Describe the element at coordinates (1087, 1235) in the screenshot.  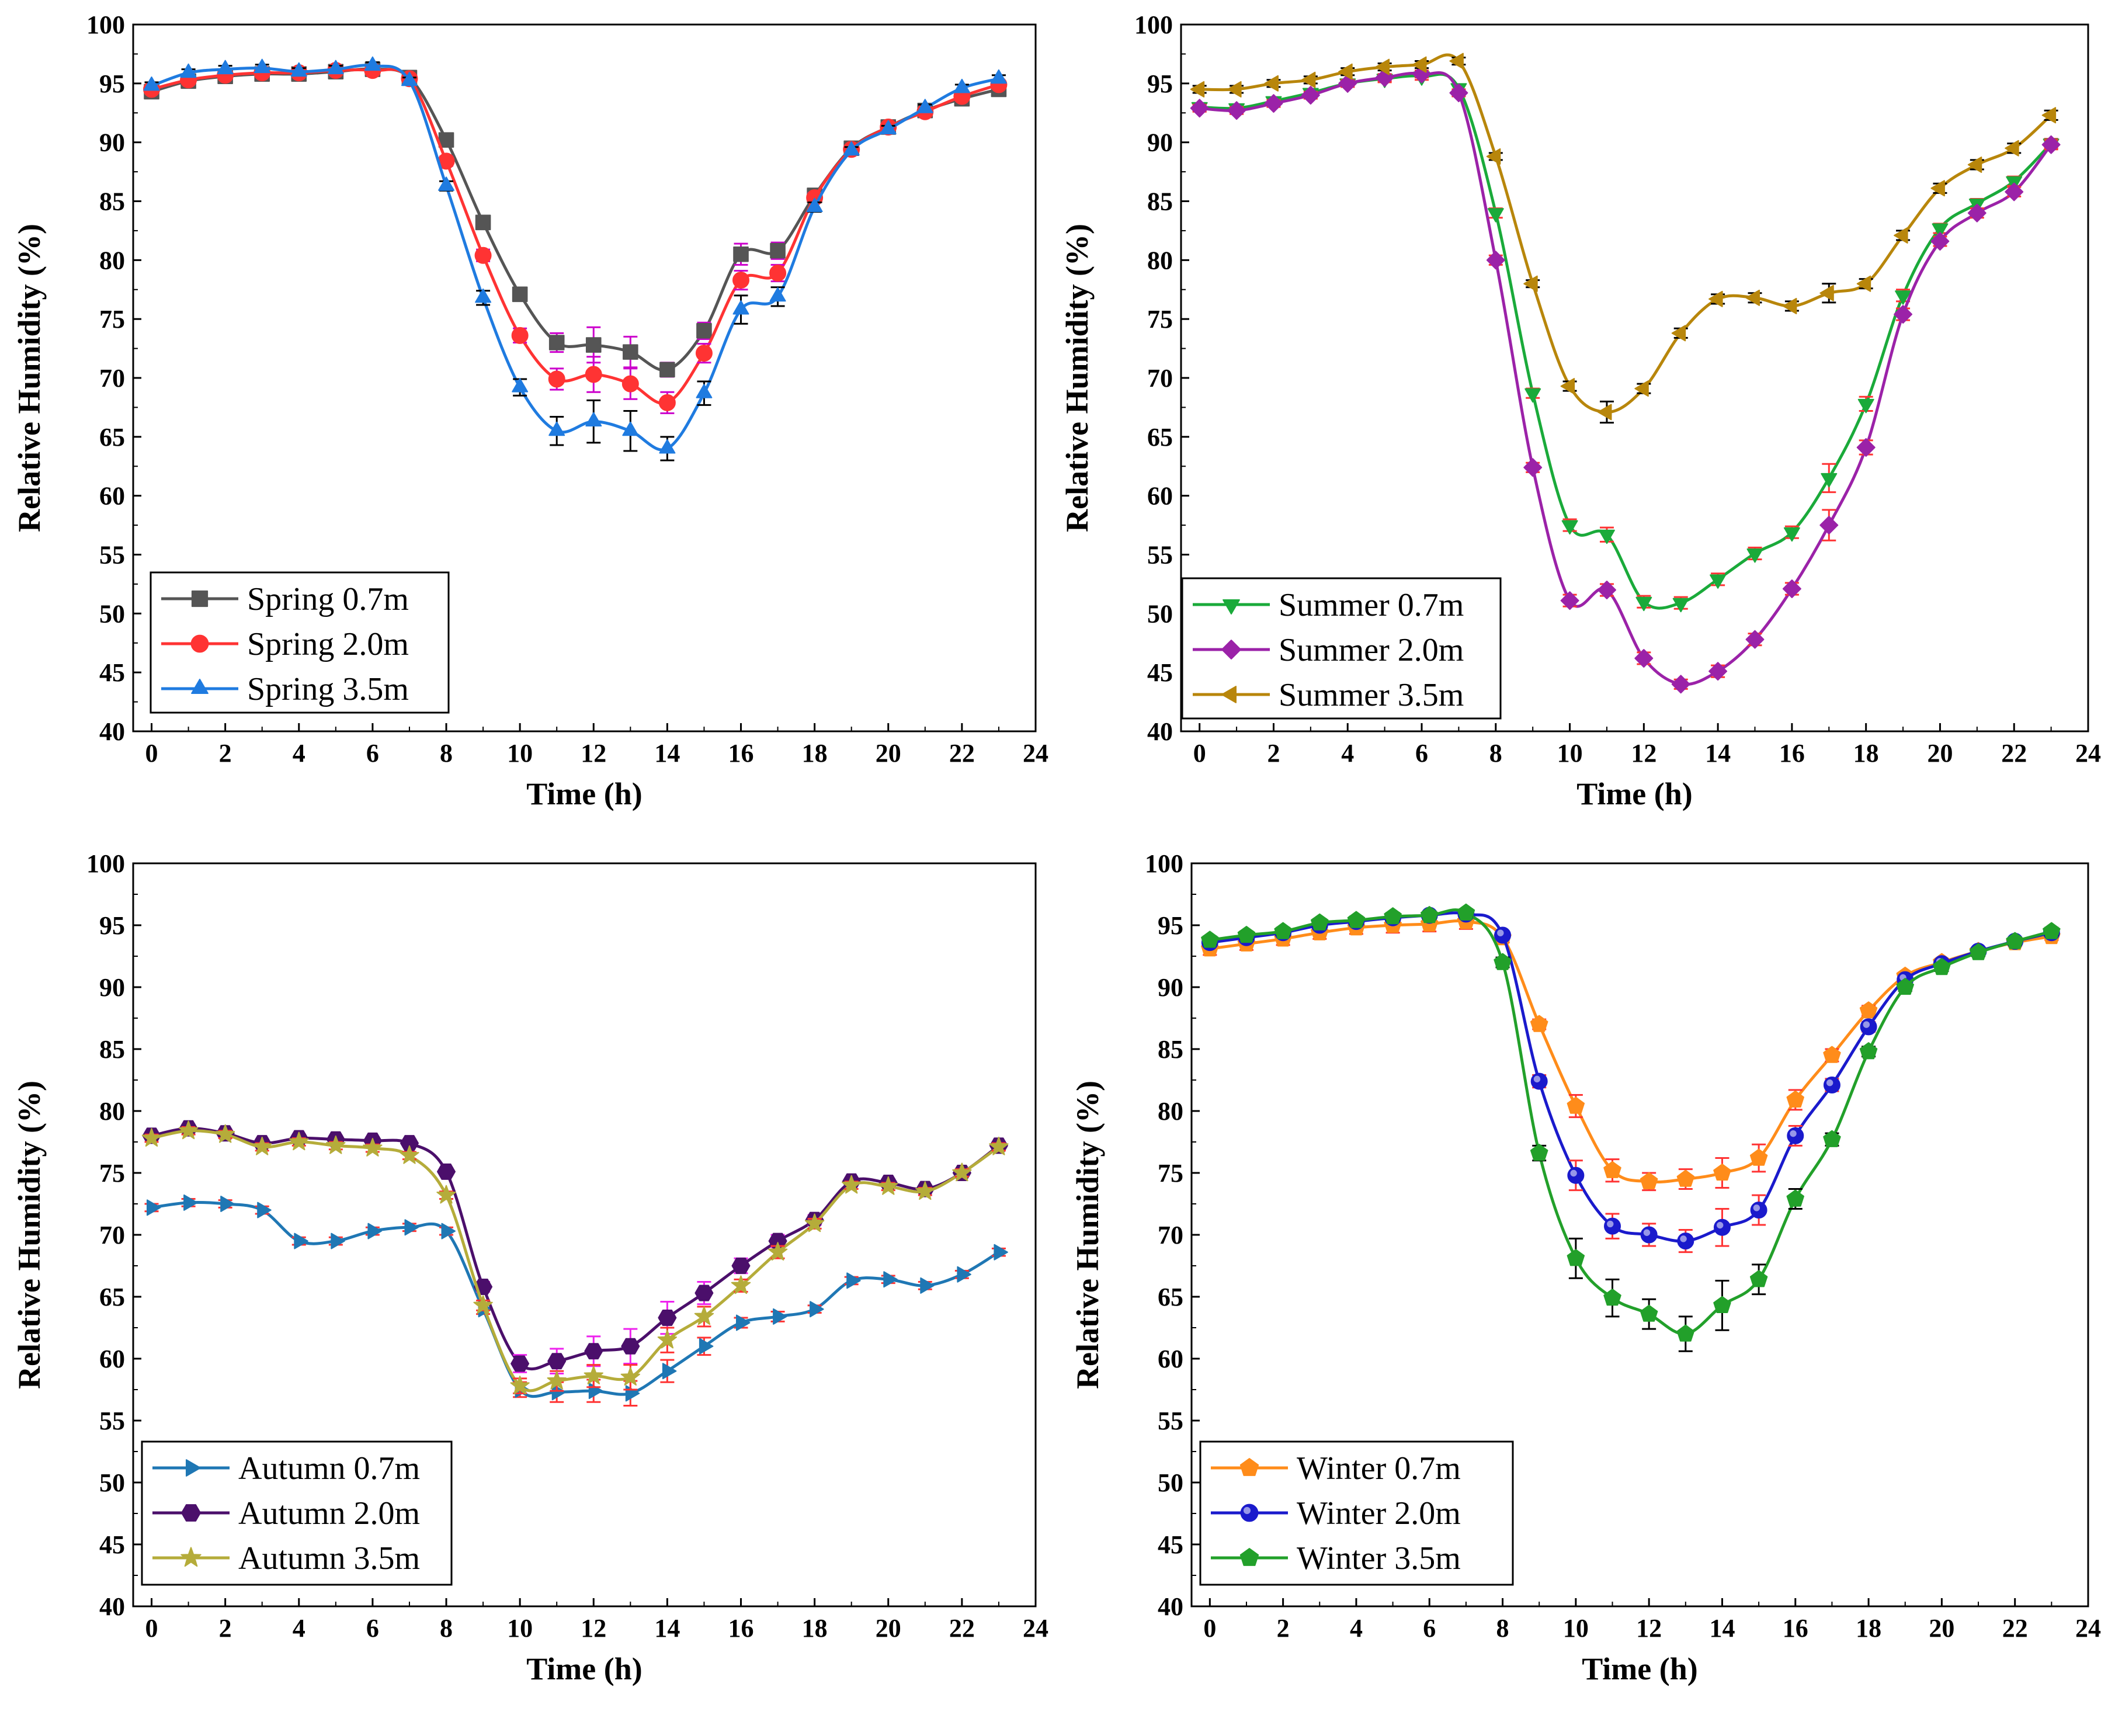
I see `y-axis-title: Relative Humidity (%)` at that location.